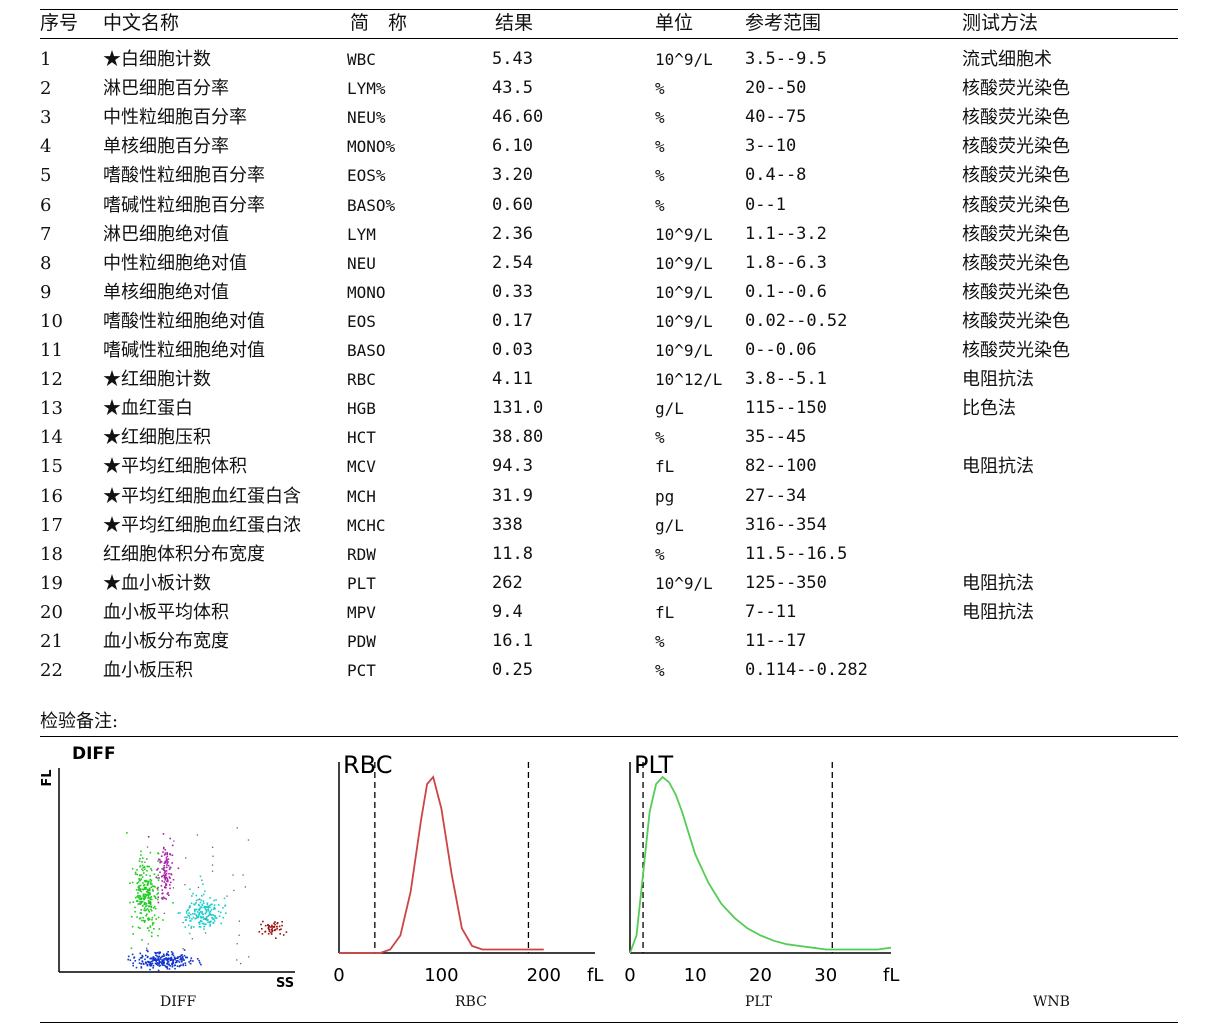 The height and width of the screenshot is (1026, 1224). I want to click on row-ref: 82--100, so click(781, 466).